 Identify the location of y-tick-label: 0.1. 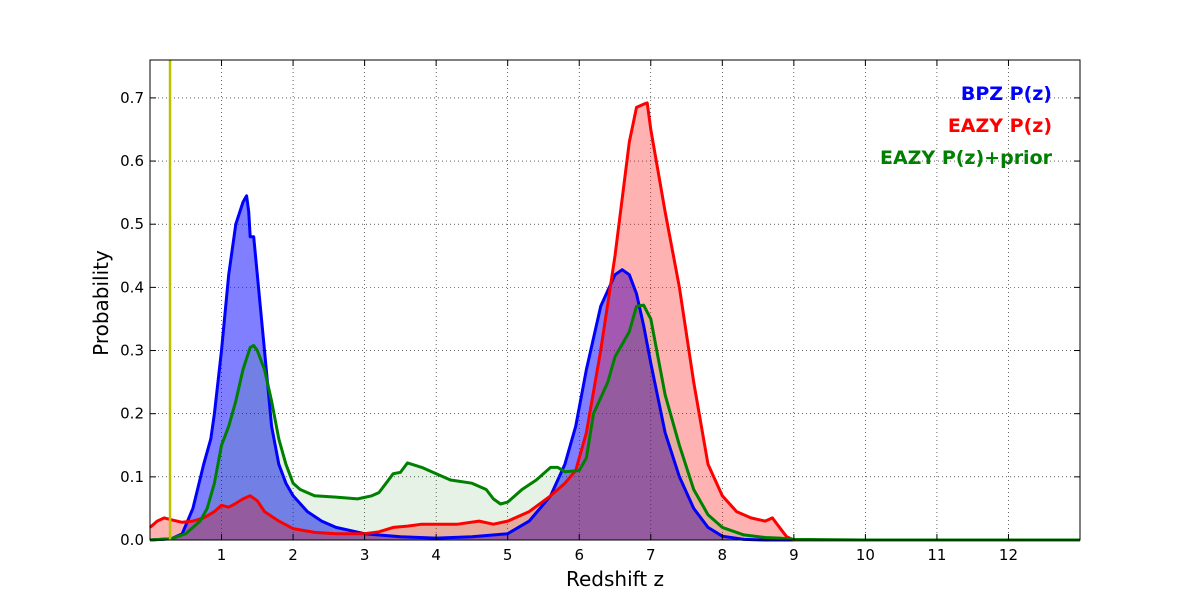
(132, 477).